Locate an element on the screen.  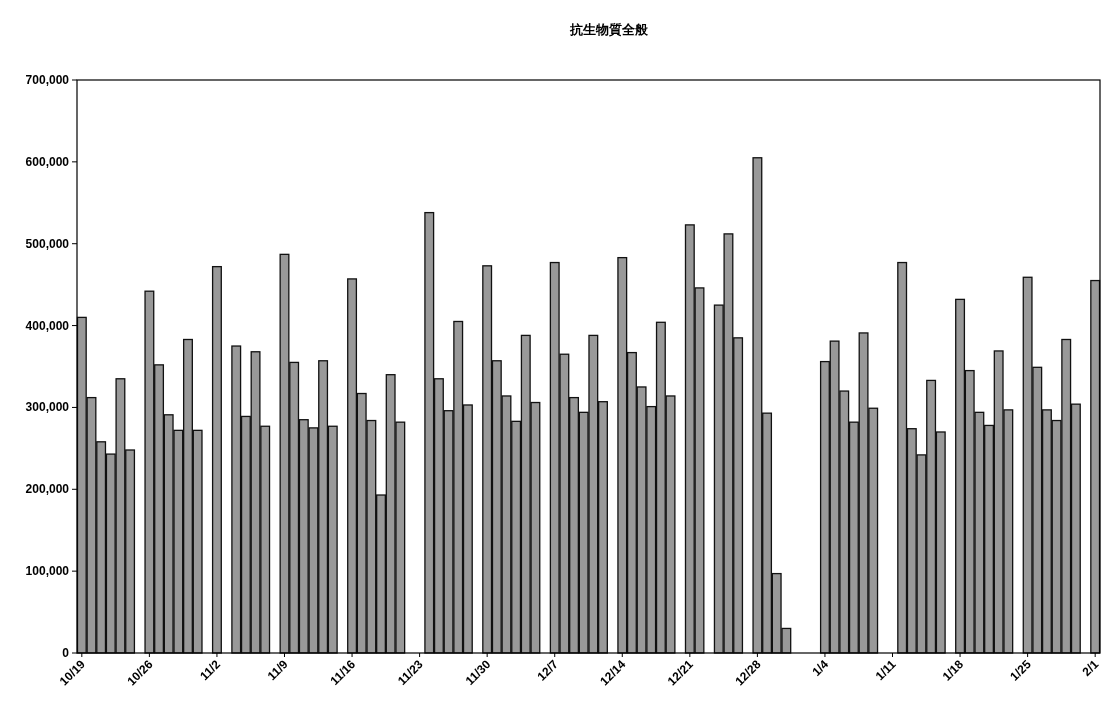
y-tick-label: 200,000 is located at coordinates (47, 489).